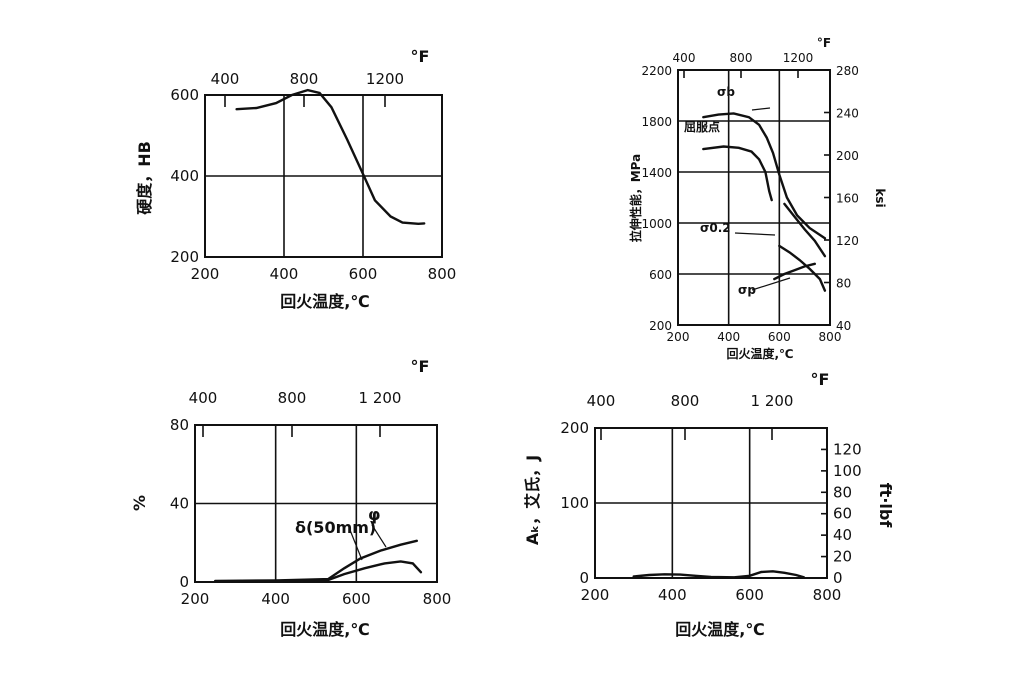  What do you see at coordinates (574, 503) in the screenshot?
I see `y-tick-label: 100` at bounding box center [574, 503].